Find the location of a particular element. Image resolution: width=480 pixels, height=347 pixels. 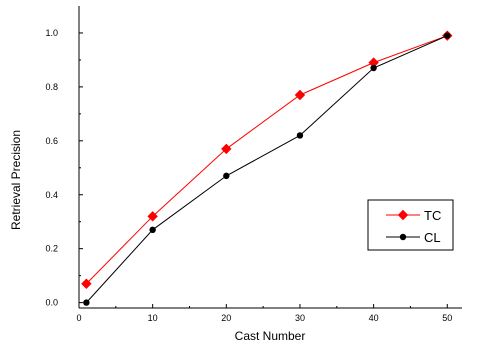

legend: TC CL is located at coordinates (410, 225).